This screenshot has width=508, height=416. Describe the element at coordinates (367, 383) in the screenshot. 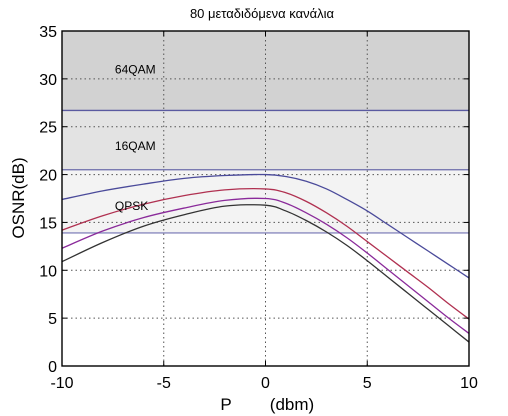

I see `x-tick-label-3: 5` at that location.